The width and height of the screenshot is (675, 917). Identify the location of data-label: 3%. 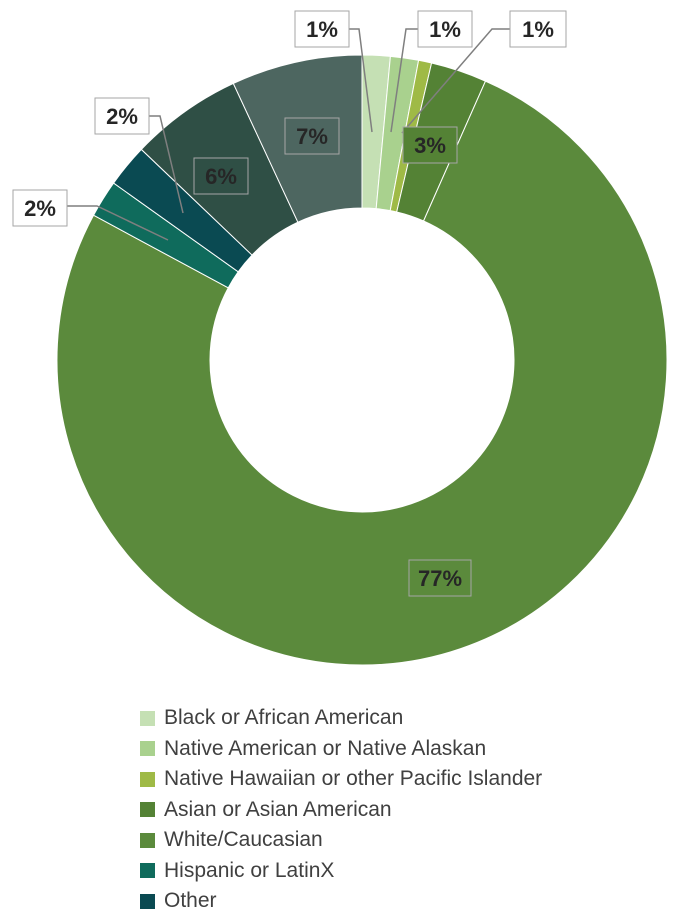
(430, 145).